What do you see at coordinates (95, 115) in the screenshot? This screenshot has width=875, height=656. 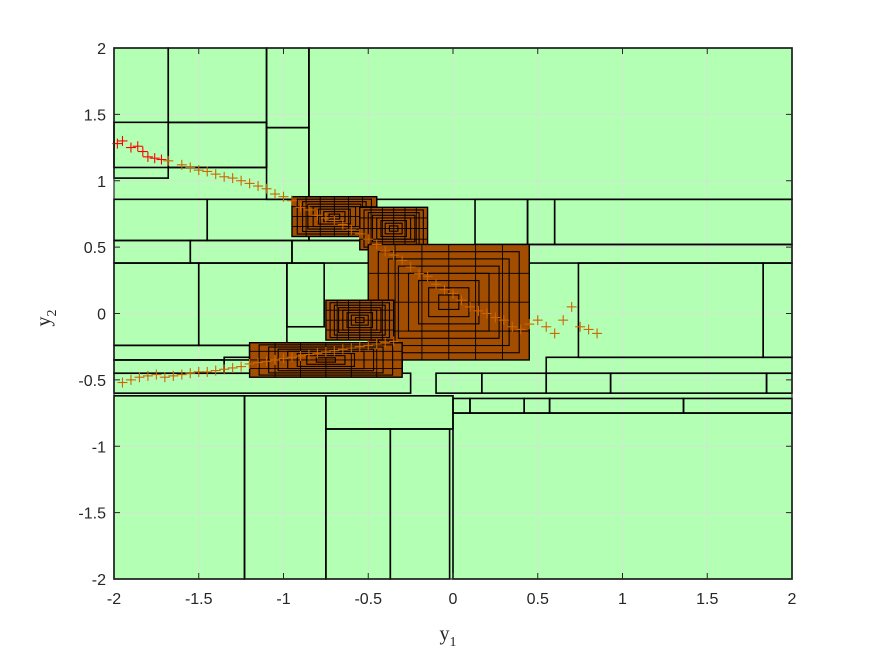 I see `y-tick-label: 1.5` at bounding box center [95, 115].